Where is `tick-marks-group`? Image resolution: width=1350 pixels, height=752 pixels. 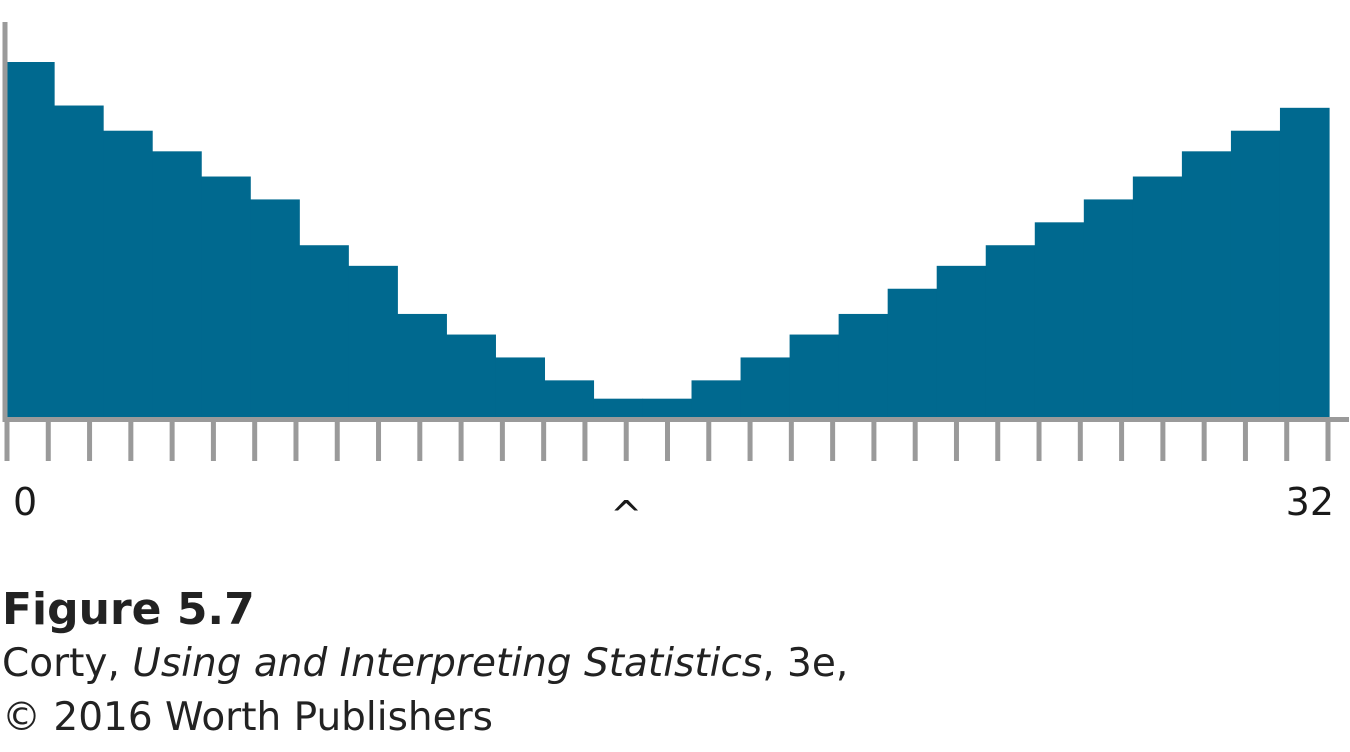 tick-marks-group is located at coordinates (667, 440).